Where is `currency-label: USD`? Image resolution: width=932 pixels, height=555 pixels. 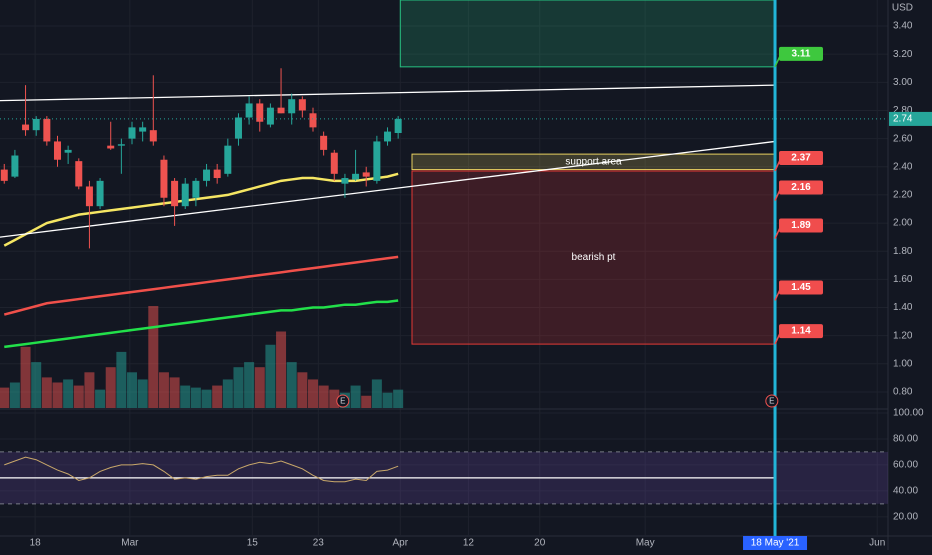 currency-label: USD is located at coordinates (902, 8).